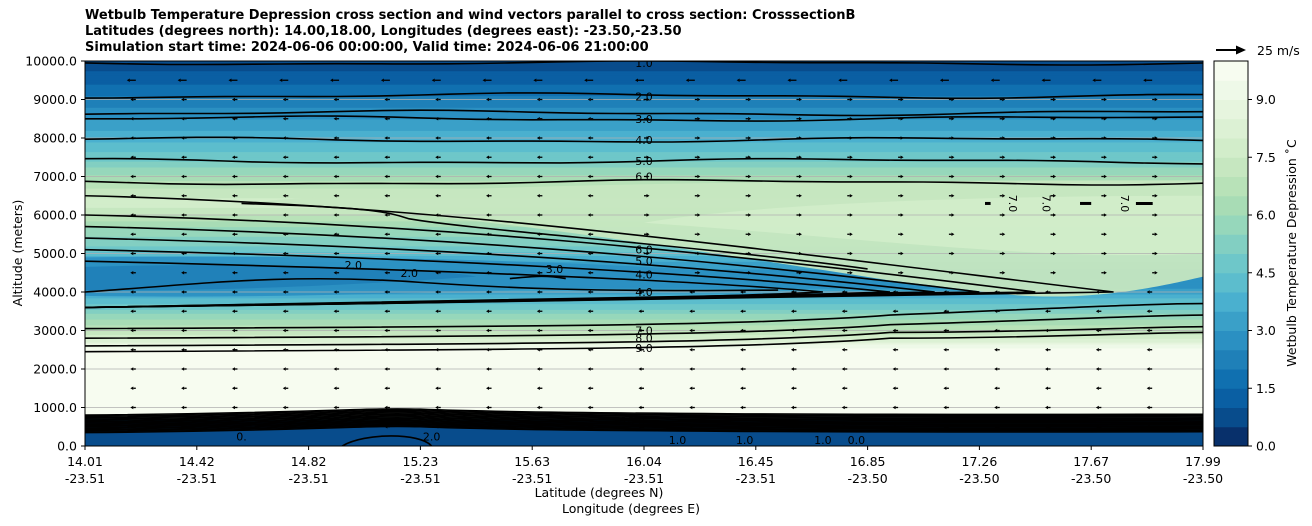  What do you see at coordinates (1266, 99) in the screenshot?
I see `colorbar-tick-label: 9.0` at bounding box center [1266, 99].